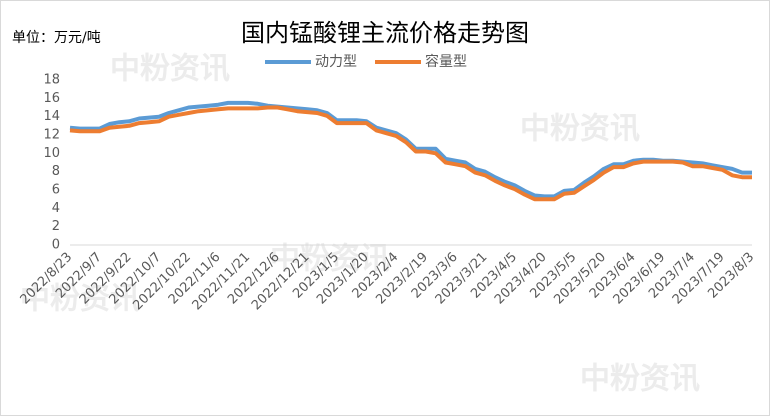 This screenshot has width=770, height=416. I want to click on y-tick-label: 12, so click(51, 135).